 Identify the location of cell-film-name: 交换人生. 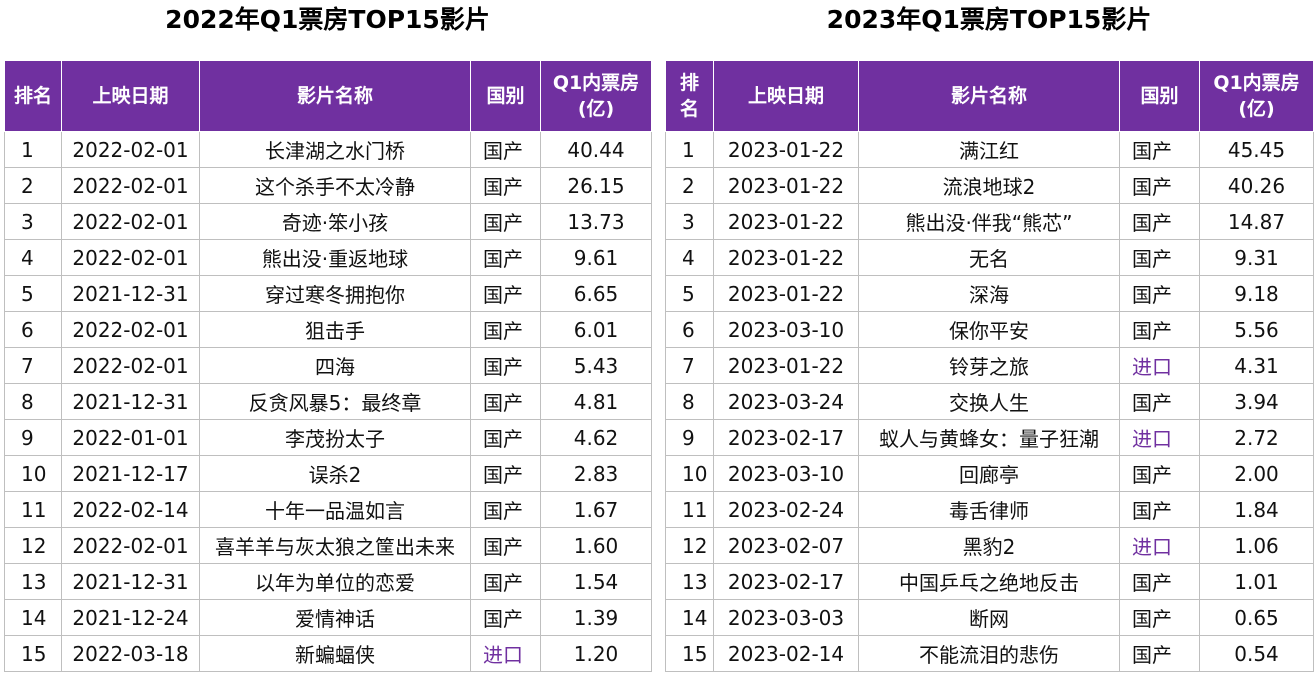
(989, 401).